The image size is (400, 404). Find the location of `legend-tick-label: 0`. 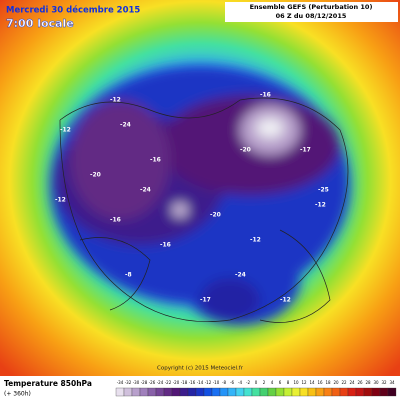

legend-tick-label: 0 is located at coordinates (256, 382).